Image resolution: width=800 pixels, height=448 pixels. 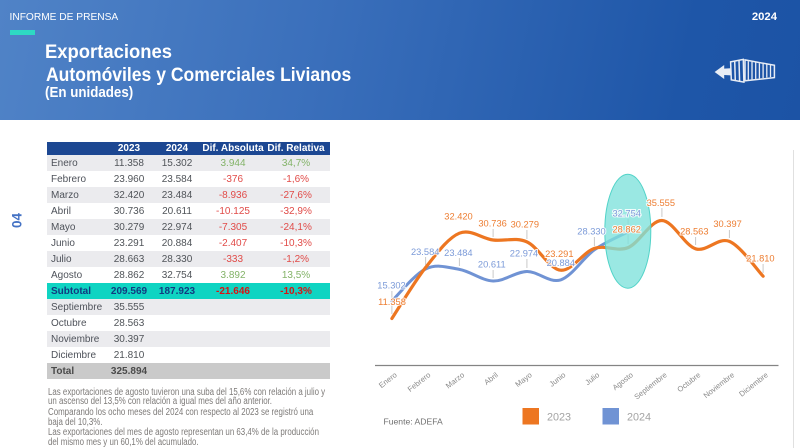 I want to click on svg-text: 22.974, so click(x=524, y=253).